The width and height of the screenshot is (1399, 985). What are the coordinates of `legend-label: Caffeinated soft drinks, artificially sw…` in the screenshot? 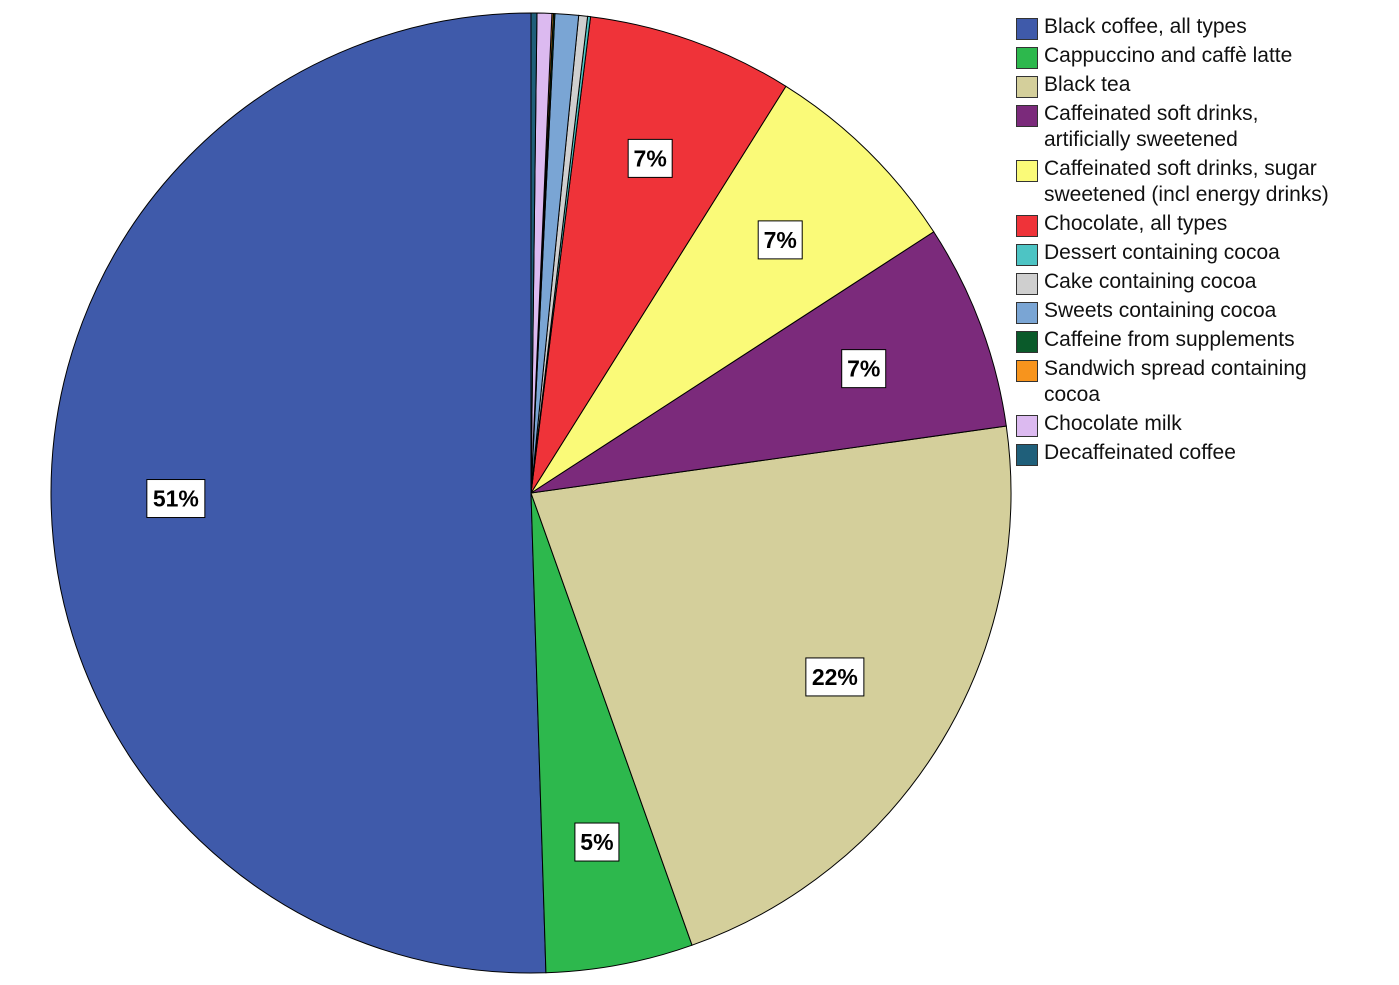 It's located at (1151, 126).